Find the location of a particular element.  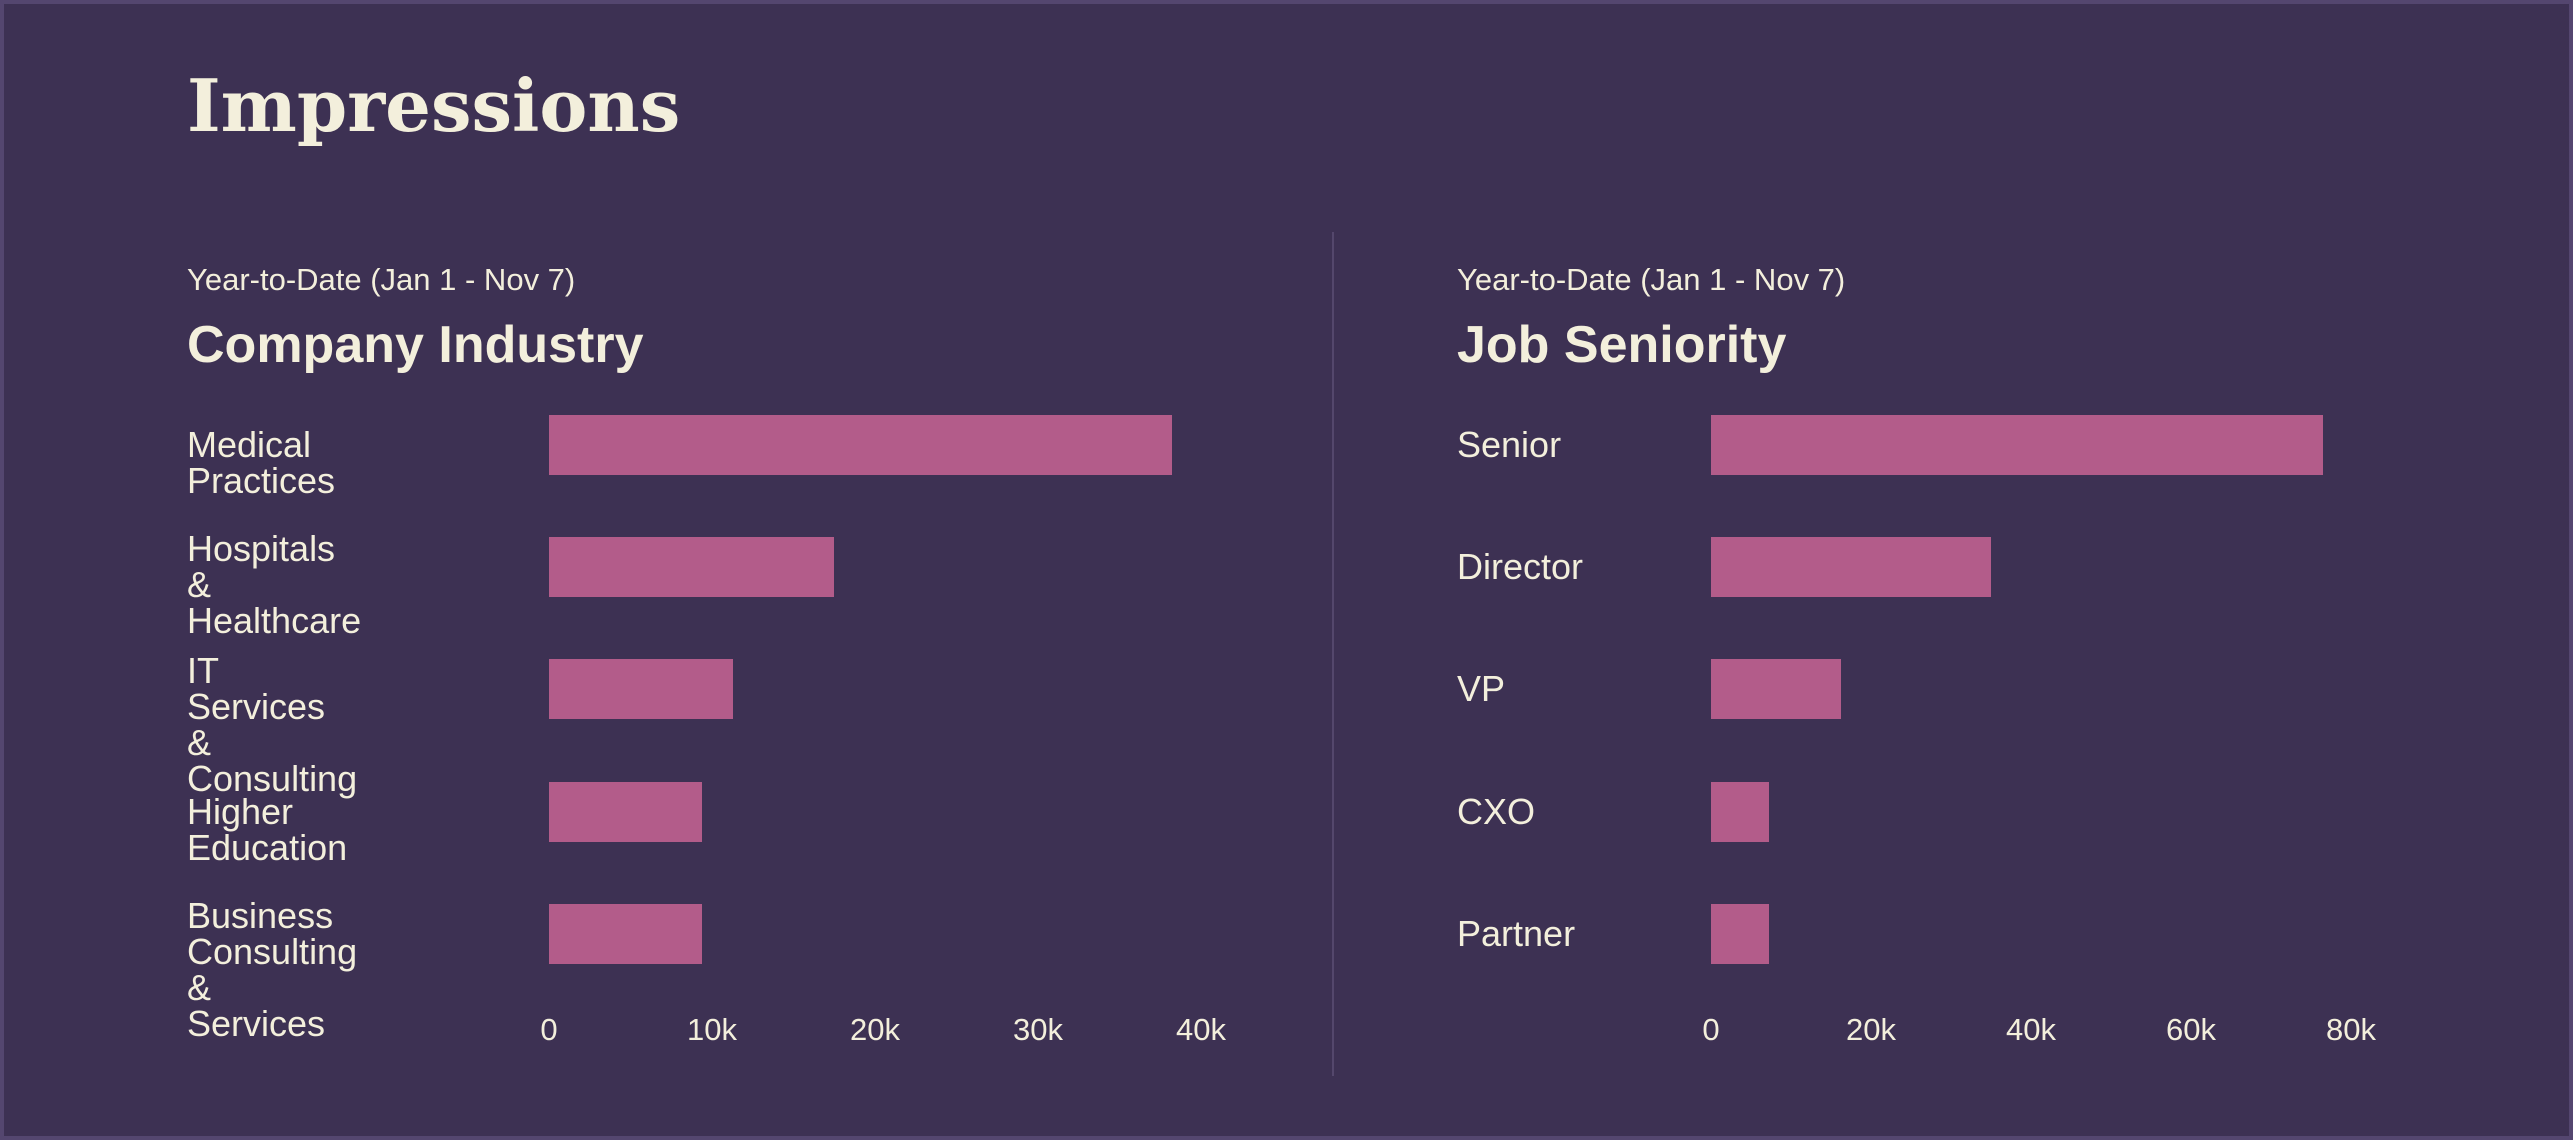

category-label: IT Services & Consulting is located at coordinates (272, 724).